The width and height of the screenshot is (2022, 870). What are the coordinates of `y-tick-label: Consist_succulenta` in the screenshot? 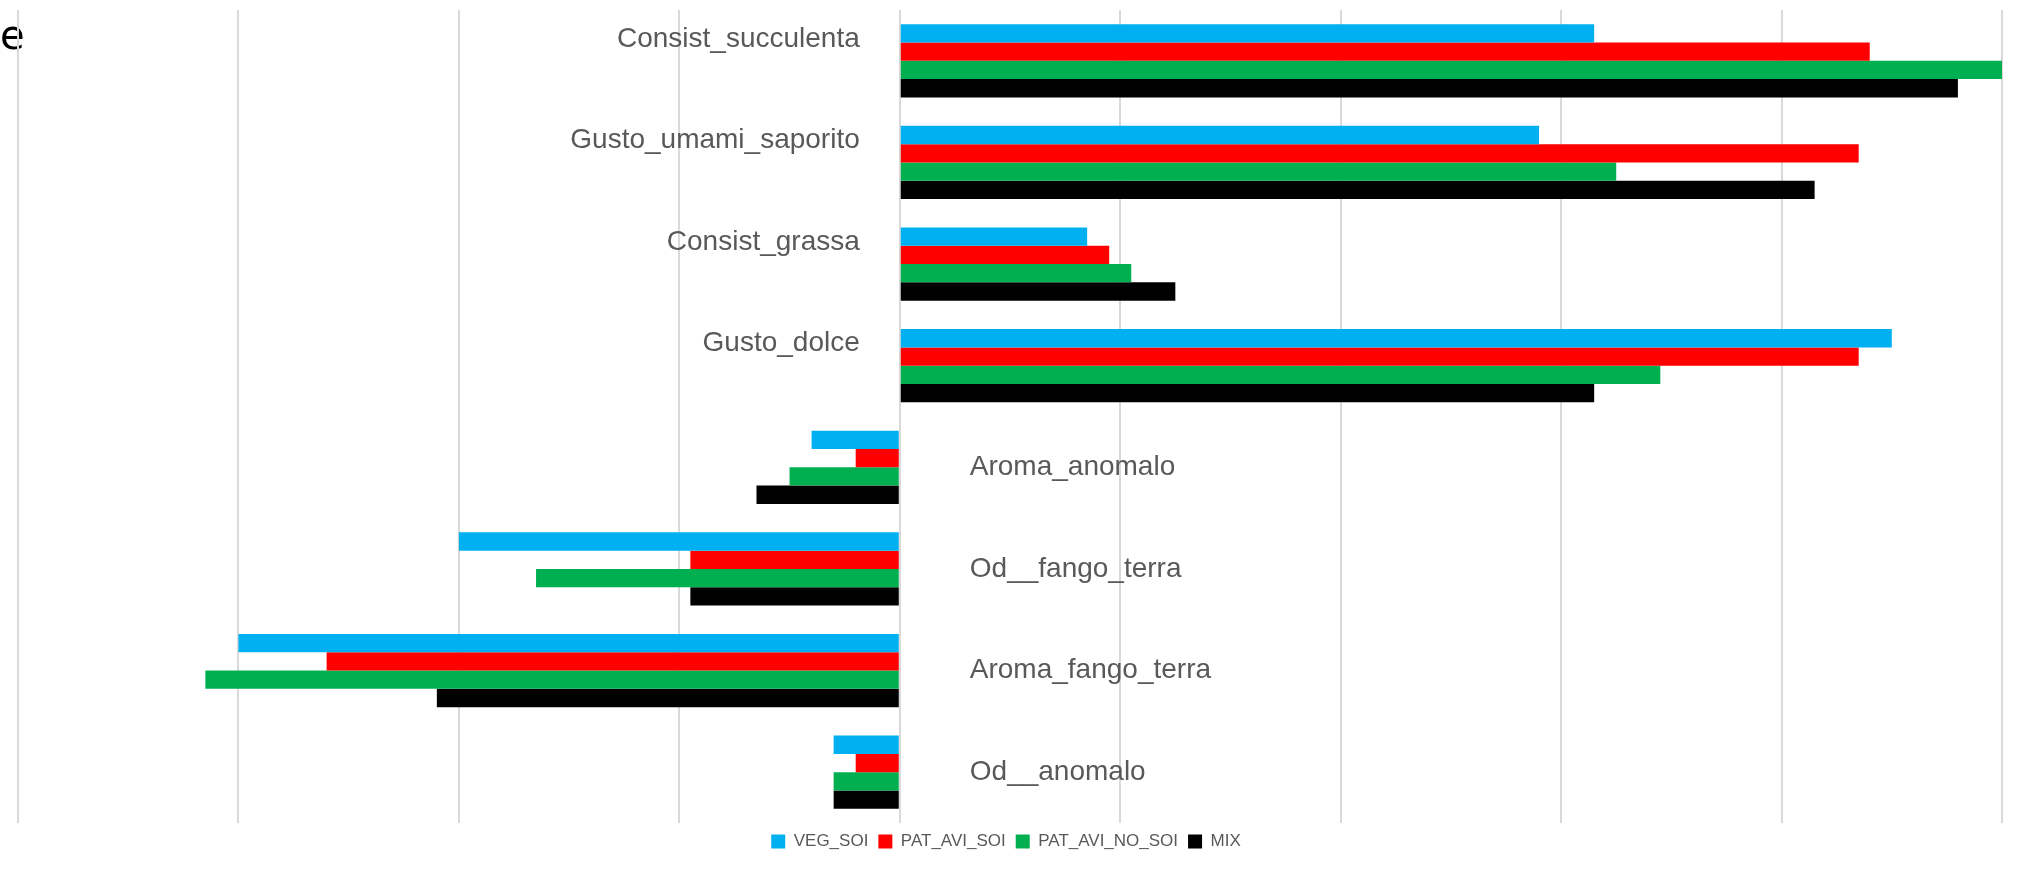 It's located at (738, 37).